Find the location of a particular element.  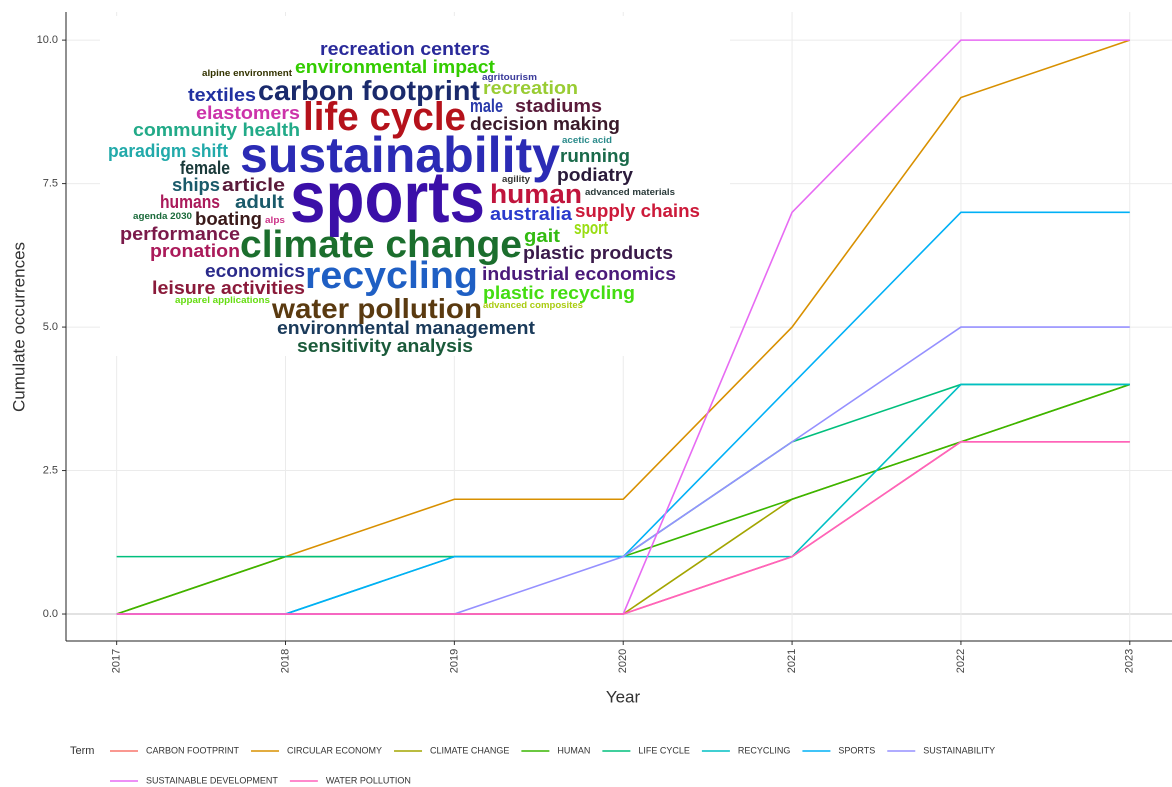

x-tick-label: 2022 is located at coordinates (961, 661).